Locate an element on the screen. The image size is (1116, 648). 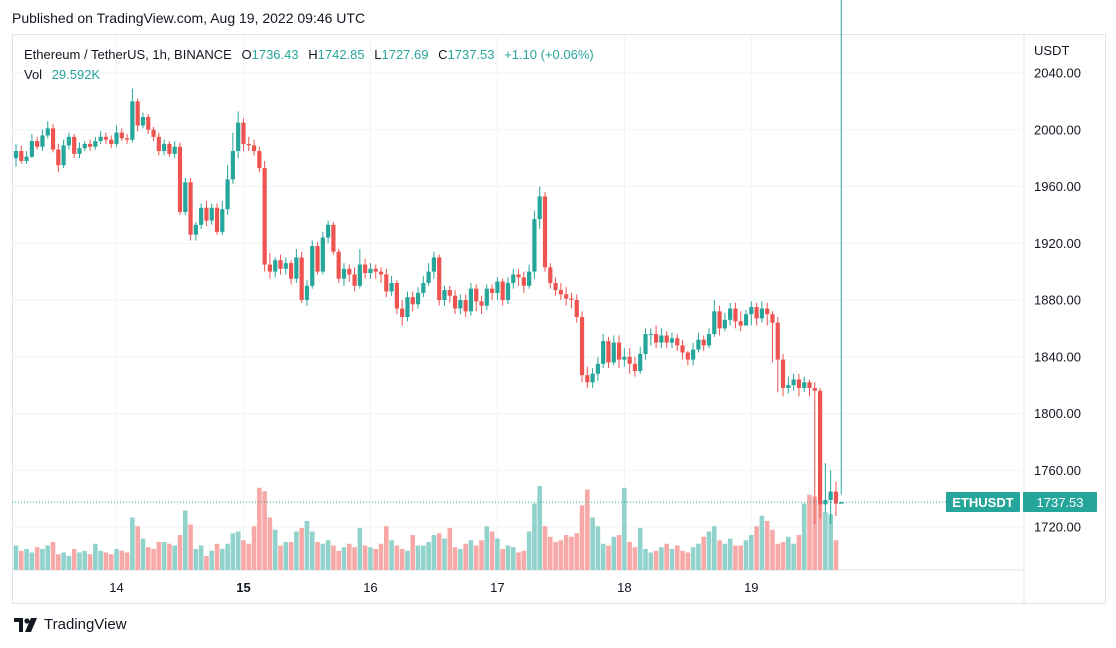
price-tick-label: 1720.00 is located at coordinates (1057, 527).